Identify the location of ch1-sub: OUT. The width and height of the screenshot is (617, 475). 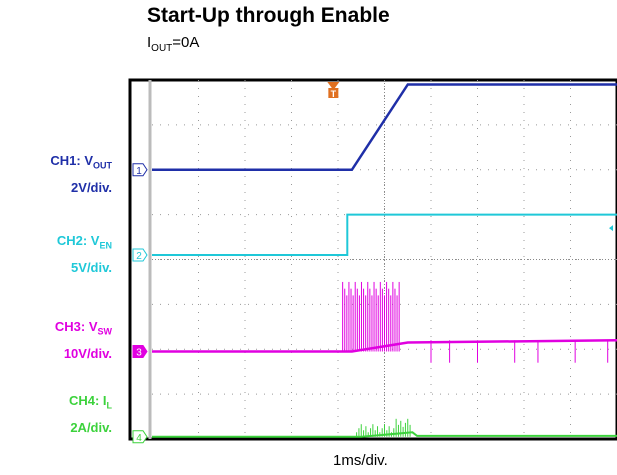
(102, 165).